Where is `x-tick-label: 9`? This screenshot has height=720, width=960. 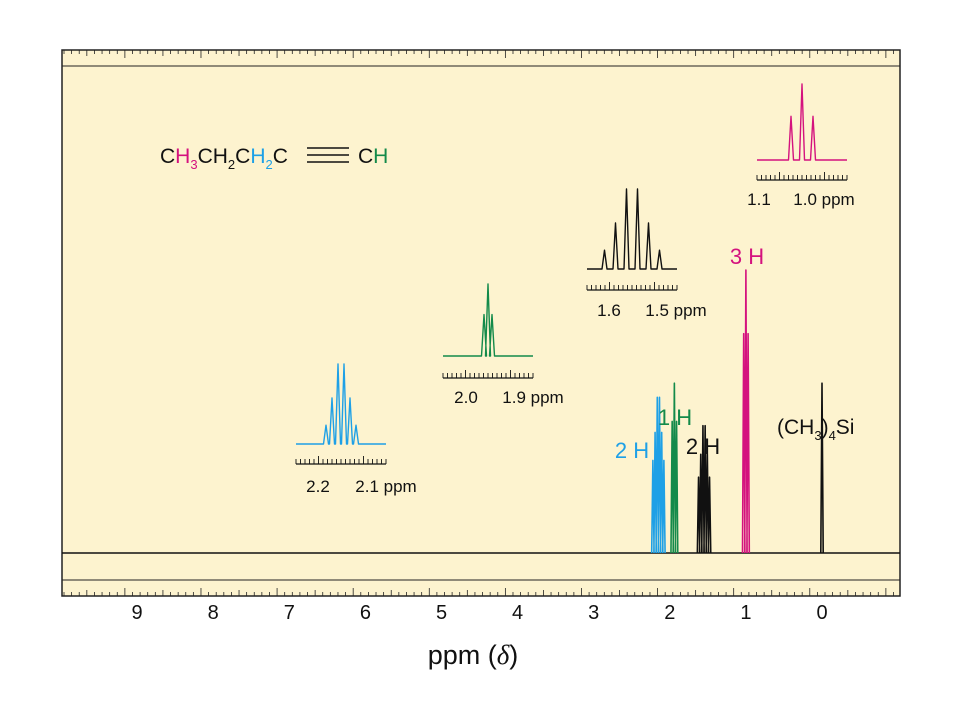 x-tick-label: 9 is located at coordinates (137, 613).